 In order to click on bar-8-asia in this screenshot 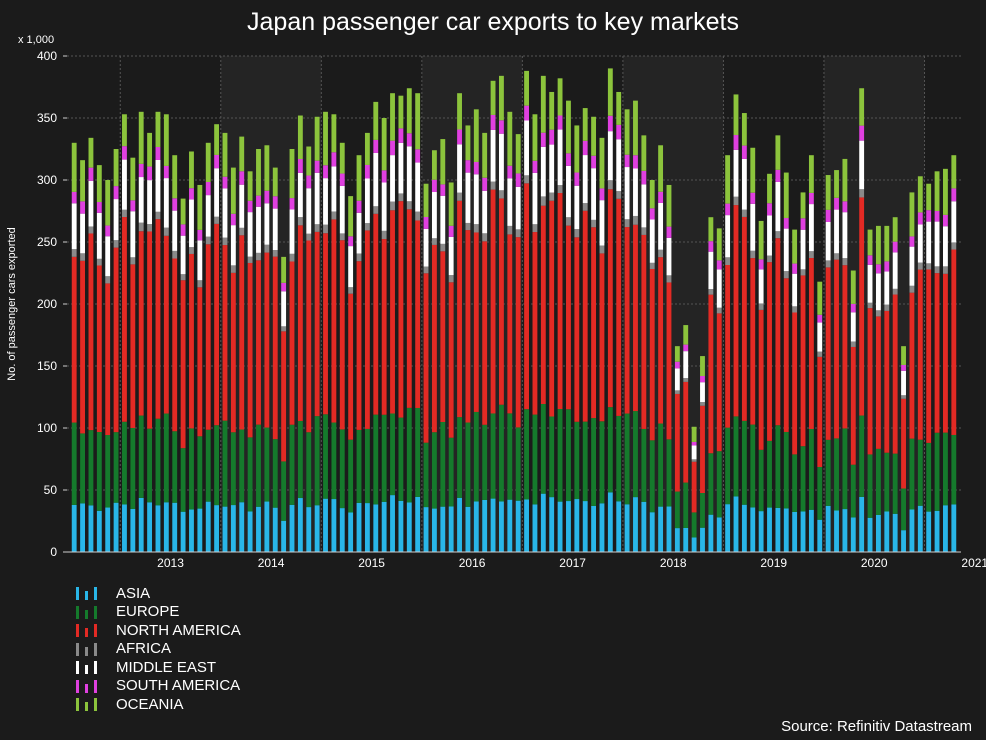, I will do `click(141, 524)`.